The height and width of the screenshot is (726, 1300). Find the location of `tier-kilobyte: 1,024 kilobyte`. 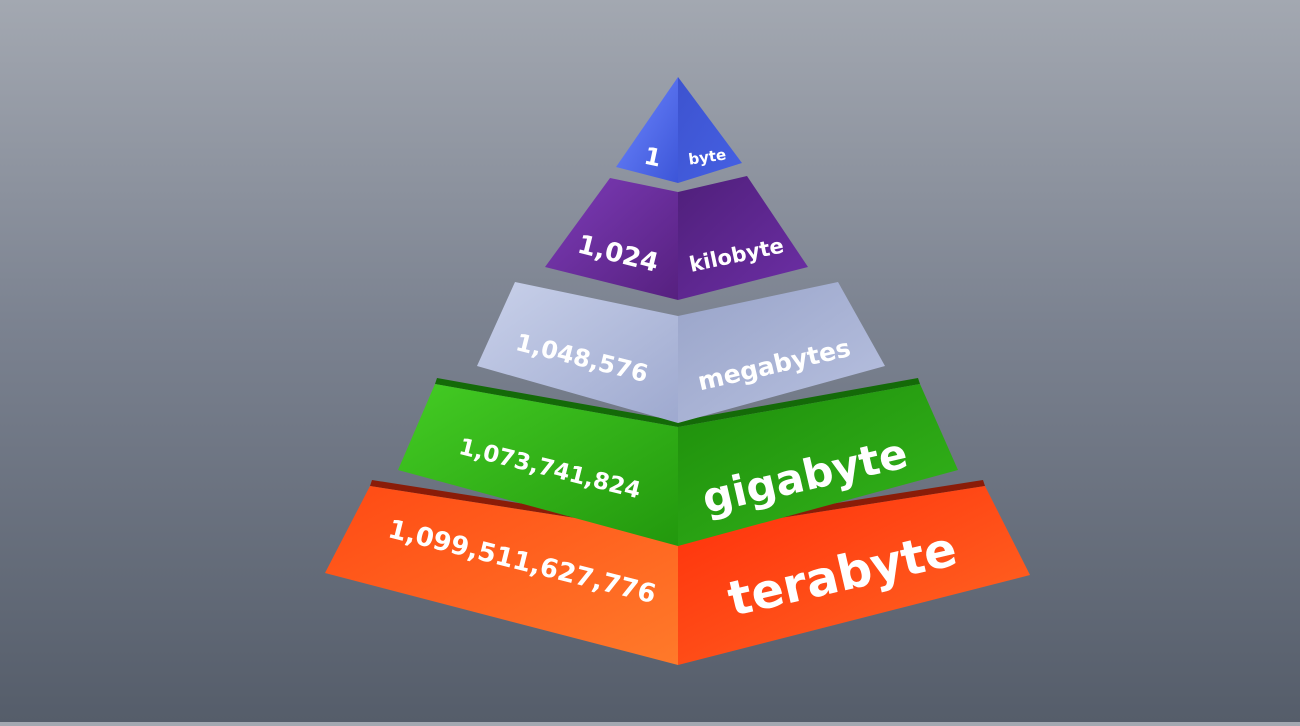

tier-kilobyte: 1,024 kilobyte is located at coordinates (676, 238).